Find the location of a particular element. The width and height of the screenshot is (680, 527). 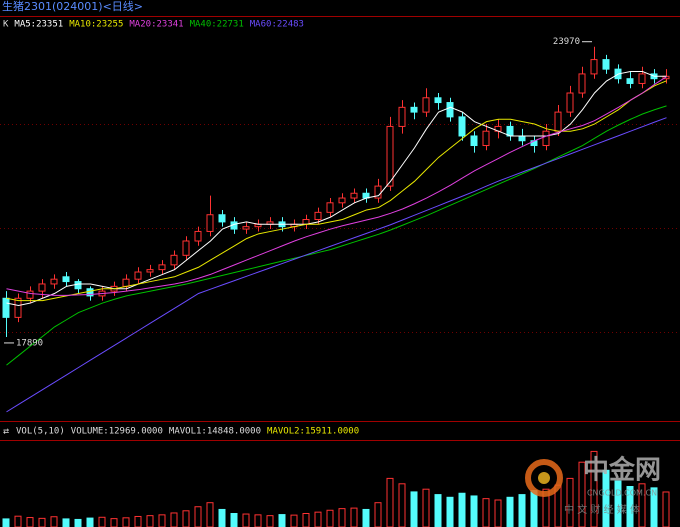

logo-ring is located at coordinates (544, 478).